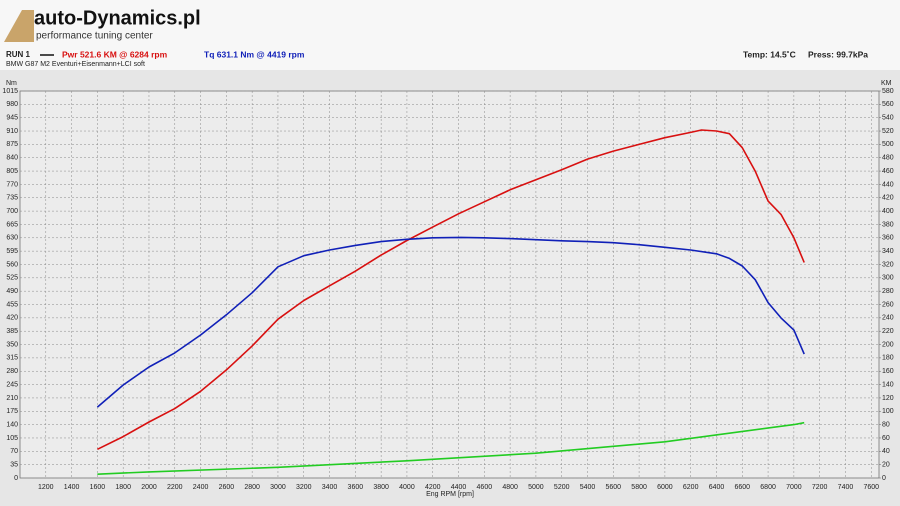  I want to click on y-tick-label: 210, so click(12, 398).